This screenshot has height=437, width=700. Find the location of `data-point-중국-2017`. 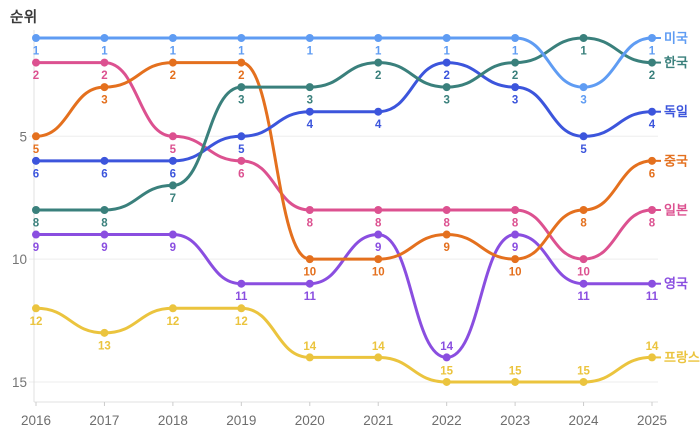

data-point-중국-2017 is located at coordinates (104, 87).